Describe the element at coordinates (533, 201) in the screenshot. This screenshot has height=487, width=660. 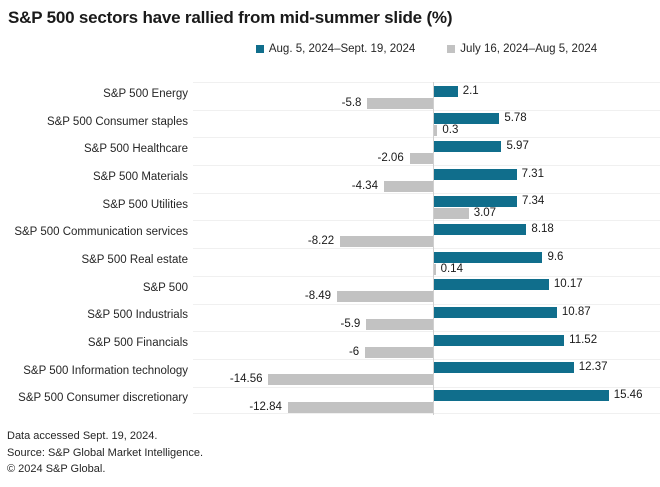
I see `value-label: 7.34` at that location.